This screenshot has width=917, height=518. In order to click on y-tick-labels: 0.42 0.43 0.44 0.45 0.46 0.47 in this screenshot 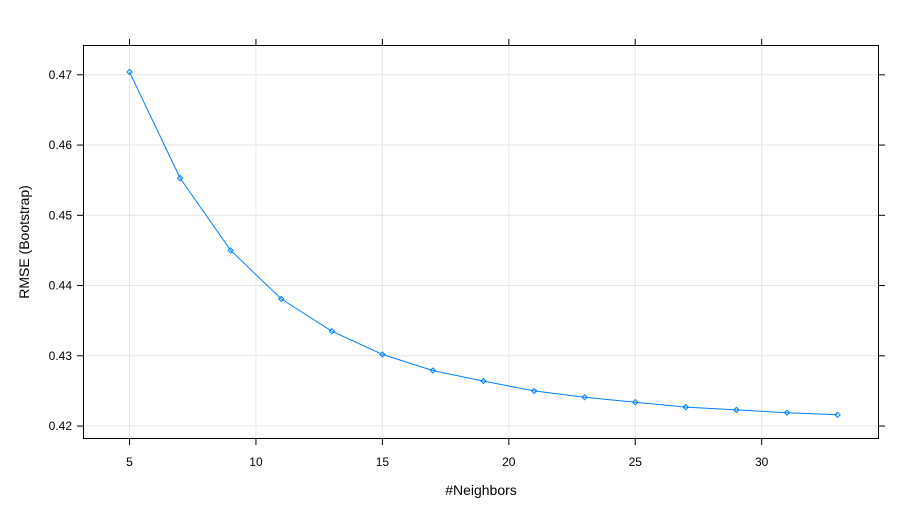, I will do `click(61, 250)`.